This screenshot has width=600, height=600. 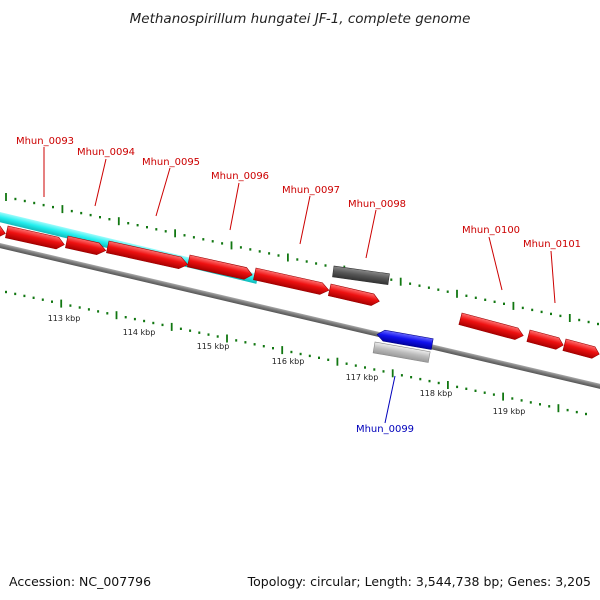 I want to click on scale-label: 115 kbp, so click(x=213, y=346).